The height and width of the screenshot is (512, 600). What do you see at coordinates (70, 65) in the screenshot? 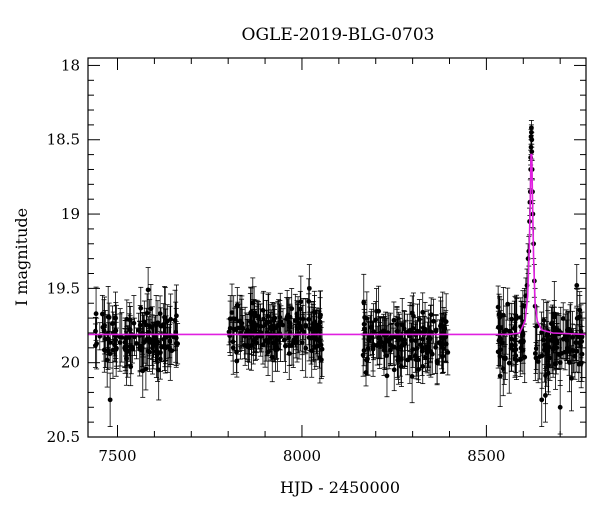
I see `y-tick-label: 18` at bounding box center [70, 65].